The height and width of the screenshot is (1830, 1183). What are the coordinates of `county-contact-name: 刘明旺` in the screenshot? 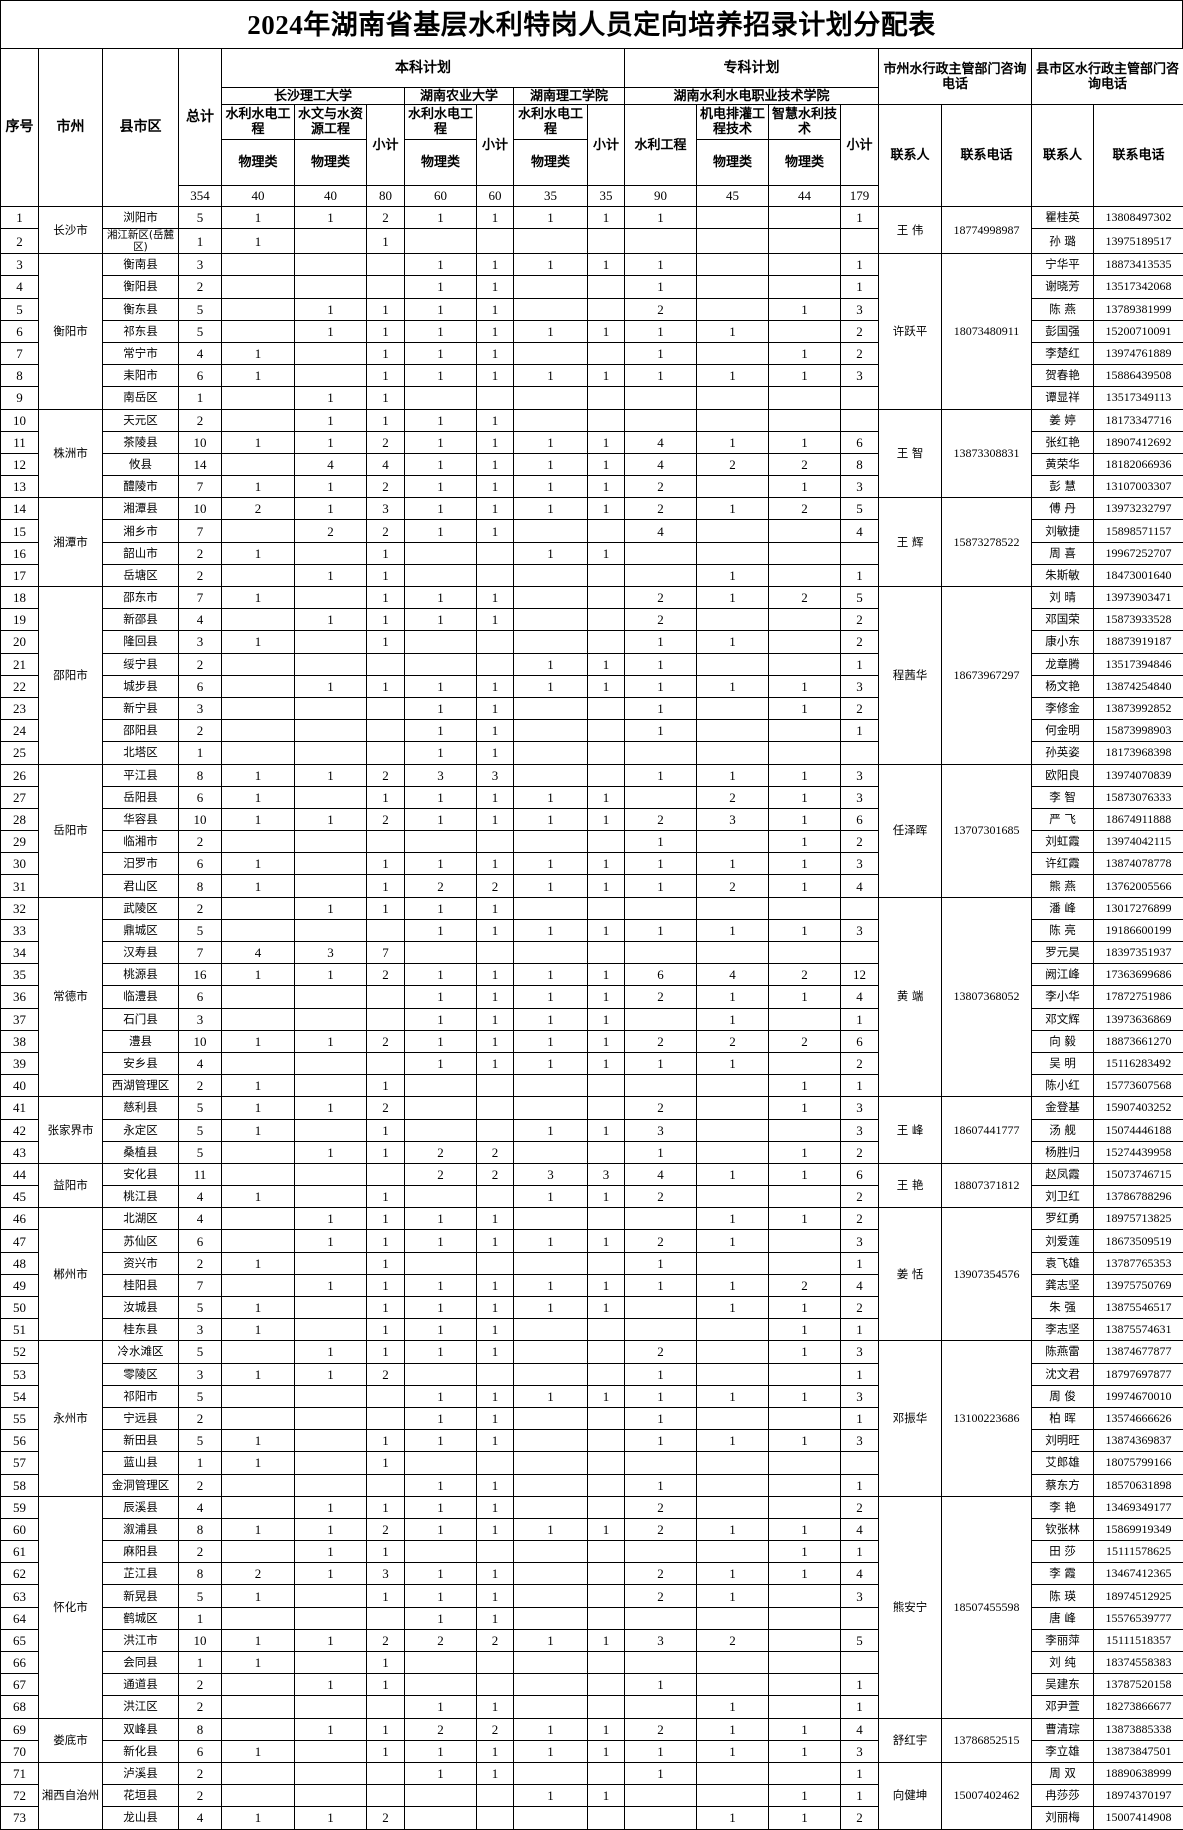 It's located at (1063, 1441).